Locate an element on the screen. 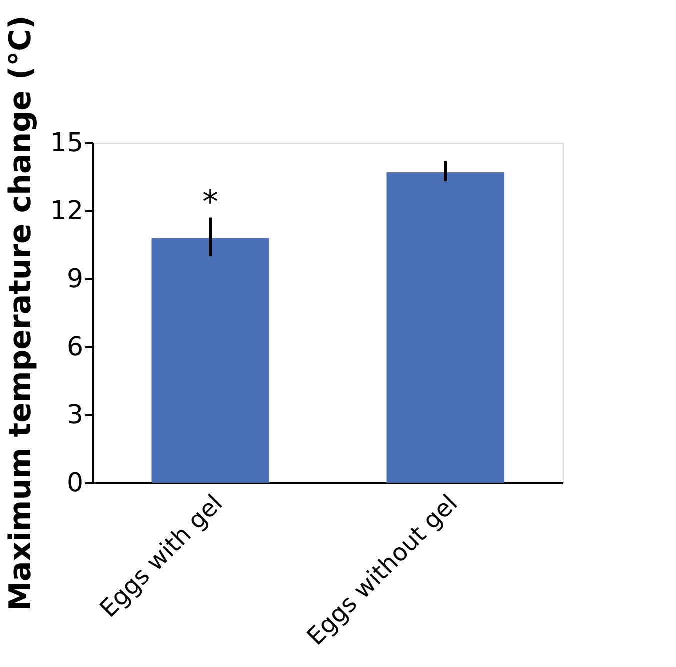 The height and width of the screenshot is (667, 676). y-tick-label: 0 is located at coordinates (75, 483).